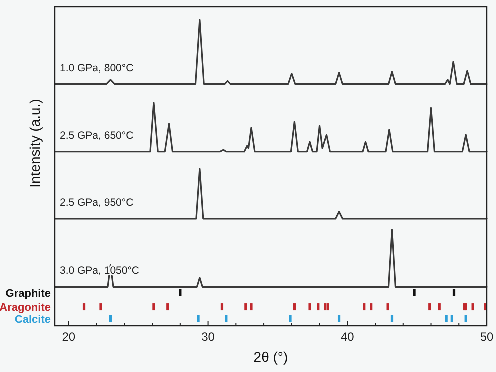  Describe the element at coordinates (271, 357) in the screenshot. I see `x-axis-title: 2θ (°)` at that location.